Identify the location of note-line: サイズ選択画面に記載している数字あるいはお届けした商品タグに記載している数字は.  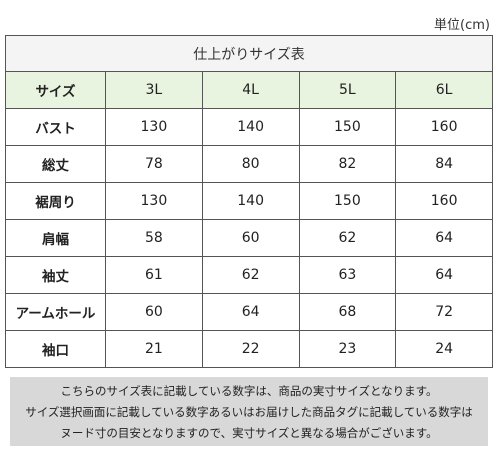
(249, 412).